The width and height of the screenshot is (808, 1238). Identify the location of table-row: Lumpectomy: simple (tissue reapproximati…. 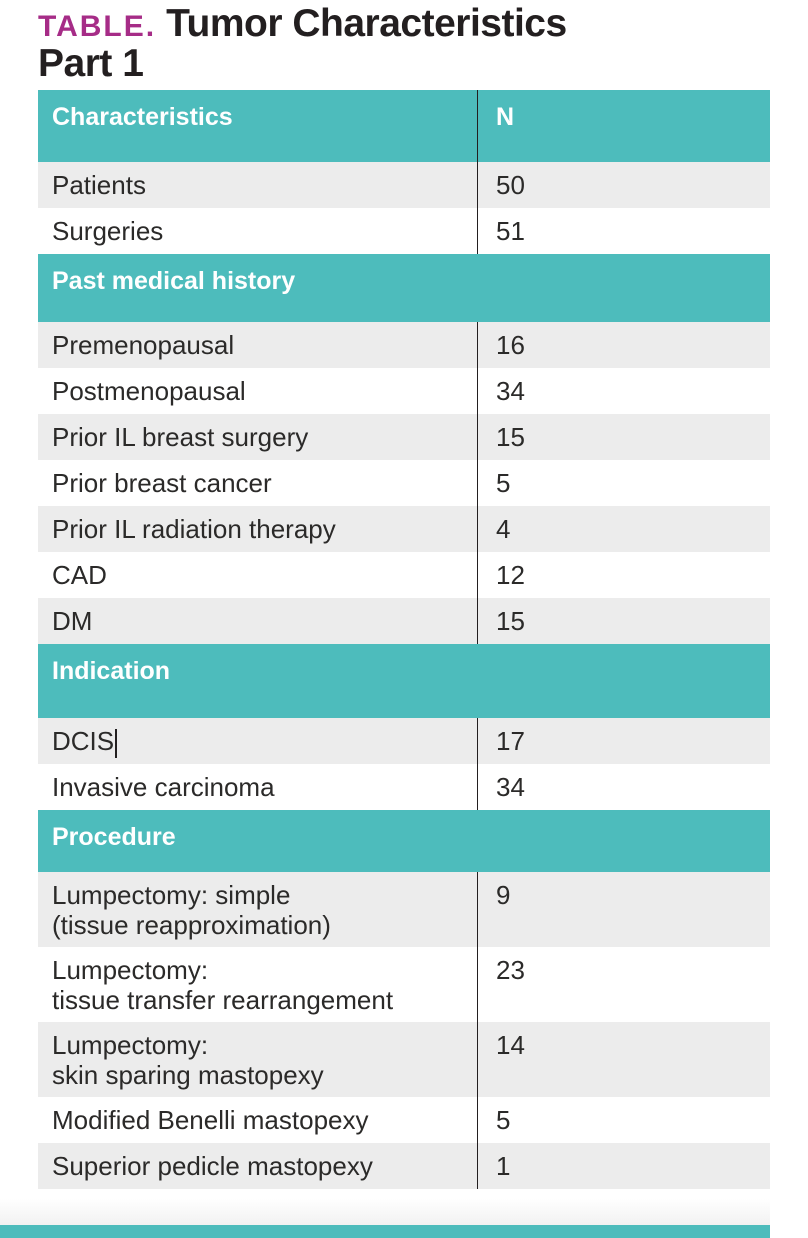
(404, 909).